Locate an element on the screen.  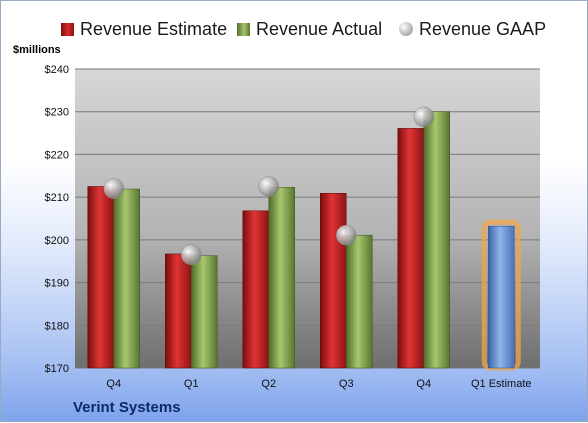
legend-swatch-gaap is located at coordinates (406, 29).